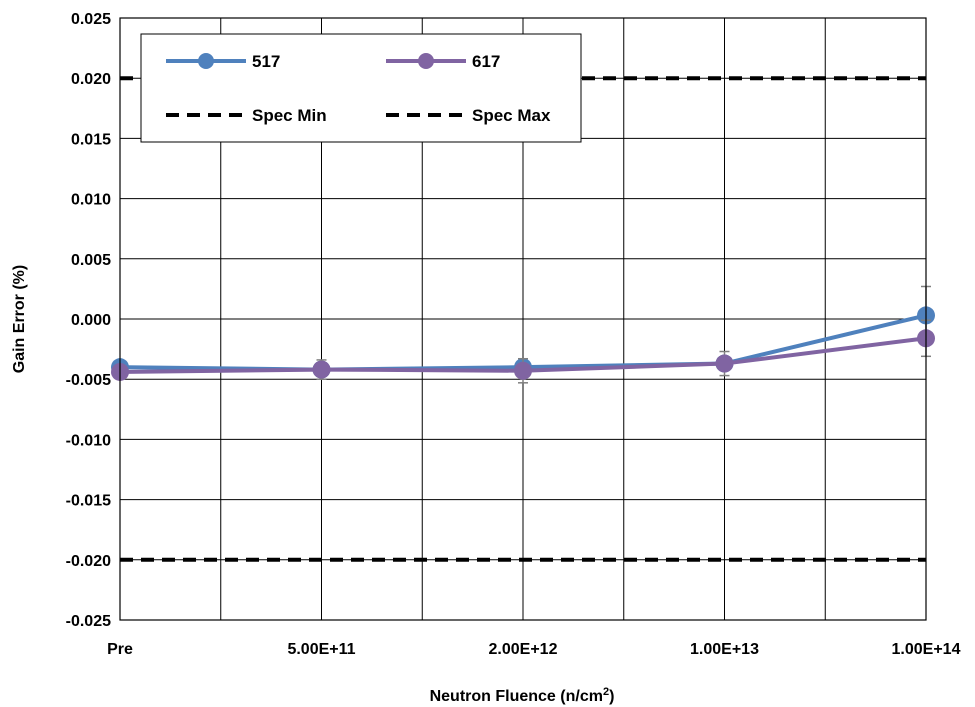 The width and height of the screenshot is (975, 707). Describe the element at coordinates (926, 649) in the screenshot. I see `x-tick-label: 1.00E+14` at that location.